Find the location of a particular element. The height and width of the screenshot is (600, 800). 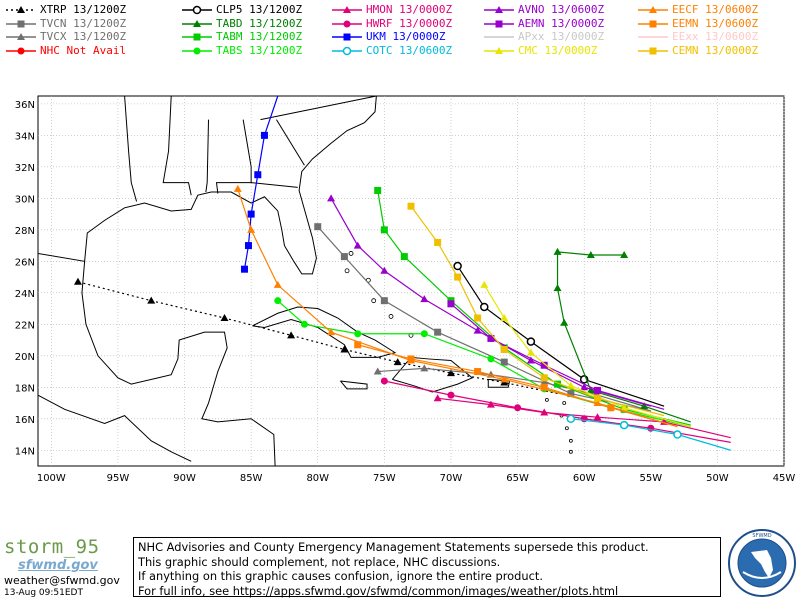

legend-label: TVCN 13/1200Z is located at coordinates (83, 23).